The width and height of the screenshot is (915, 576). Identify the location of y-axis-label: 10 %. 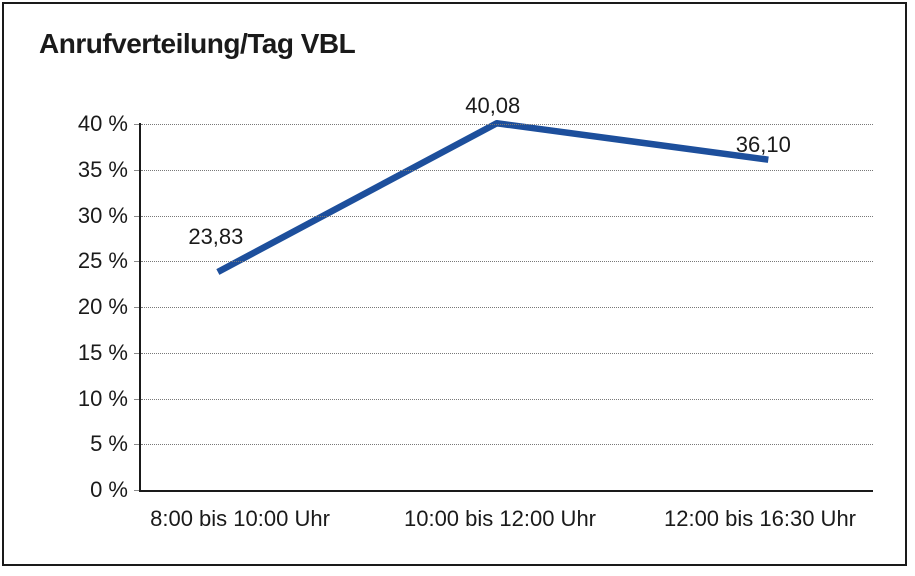
(102, 398).